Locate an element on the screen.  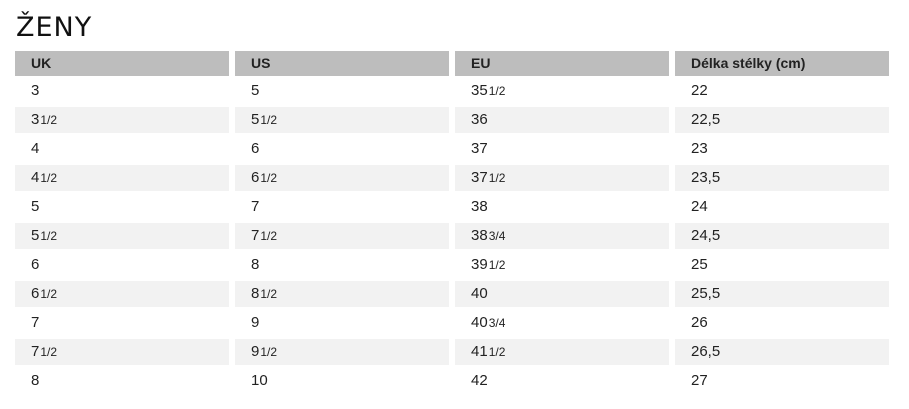
cell-uk: 51/2 is located at coordinates (122, 236).